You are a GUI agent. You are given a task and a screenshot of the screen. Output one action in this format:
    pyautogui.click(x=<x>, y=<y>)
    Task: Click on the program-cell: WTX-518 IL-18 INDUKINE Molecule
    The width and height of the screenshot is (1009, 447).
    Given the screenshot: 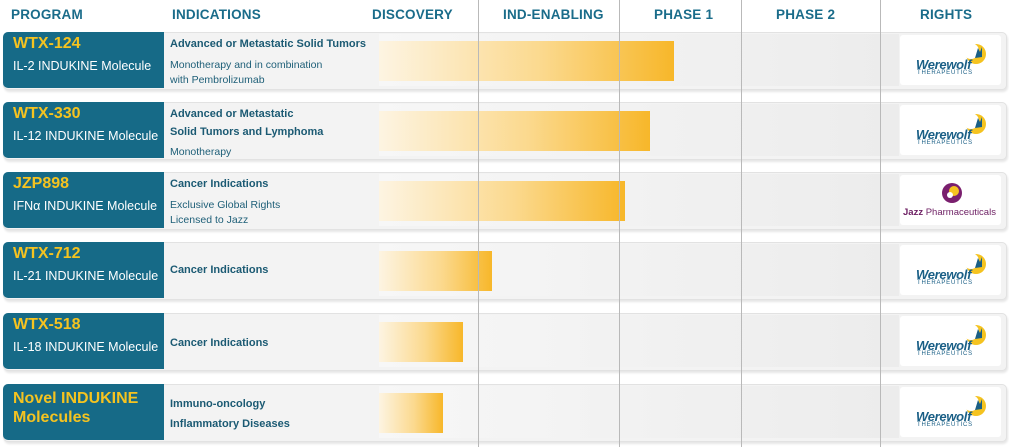 What is the action you would take?
    pyautogui.click(x=83, y=341)
    